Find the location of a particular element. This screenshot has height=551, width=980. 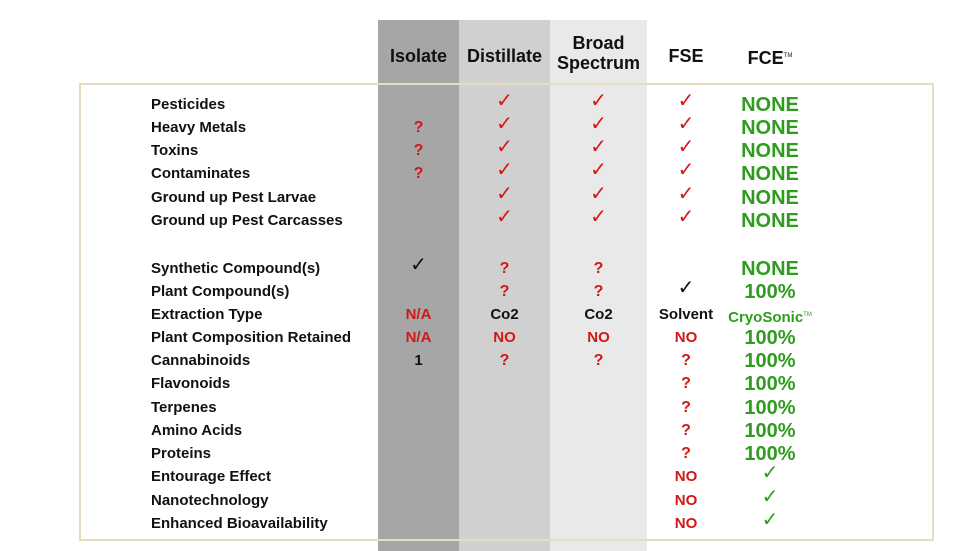

row-label: Terpenes is located at coordinates (184, 407).